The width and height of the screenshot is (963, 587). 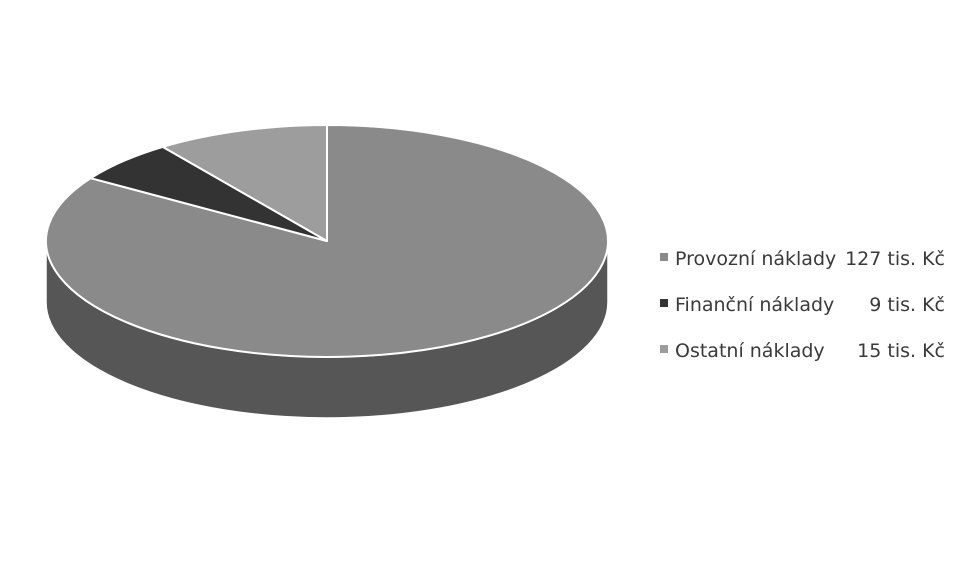 I want to click on legend-value-2: 15 tis. Kč, so click(x=901, y=351).